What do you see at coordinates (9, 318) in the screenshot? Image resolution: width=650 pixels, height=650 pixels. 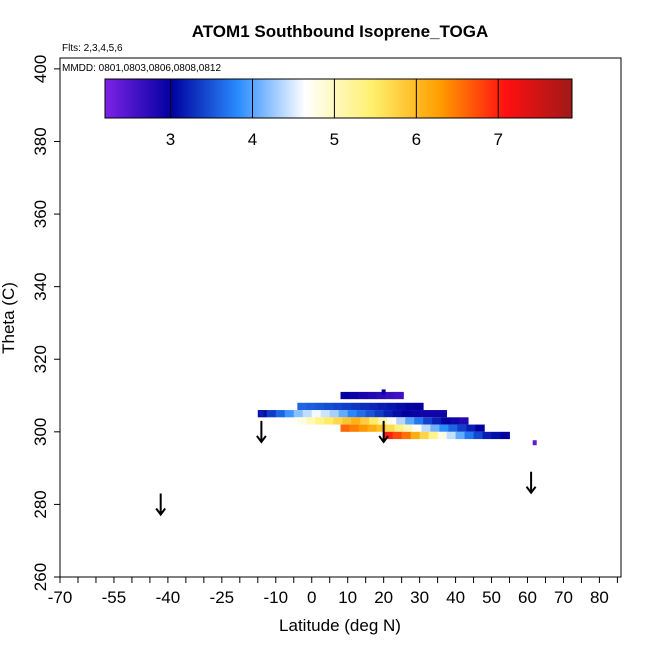 I see `y-axis-label: Theta (C)` at bounding box center [9, 318].